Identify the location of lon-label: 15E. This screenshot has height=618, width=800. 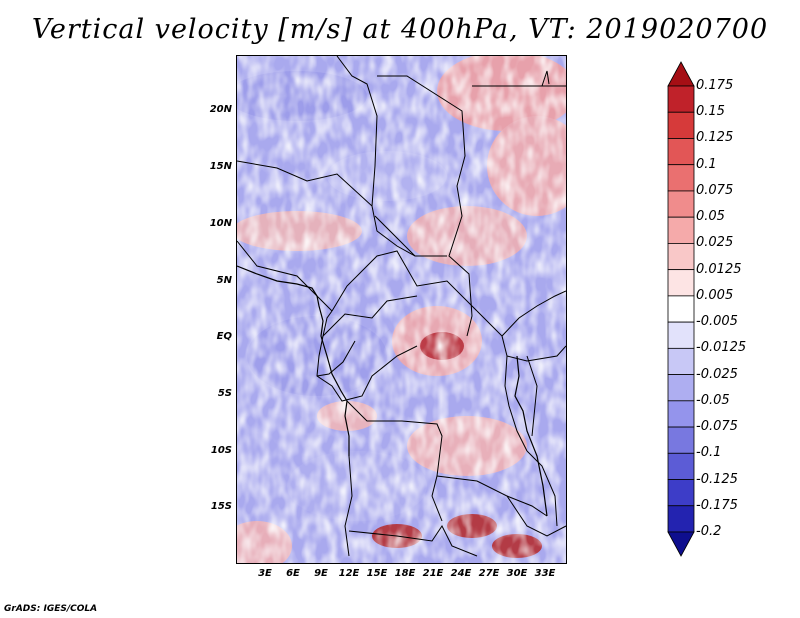
(377, 573).